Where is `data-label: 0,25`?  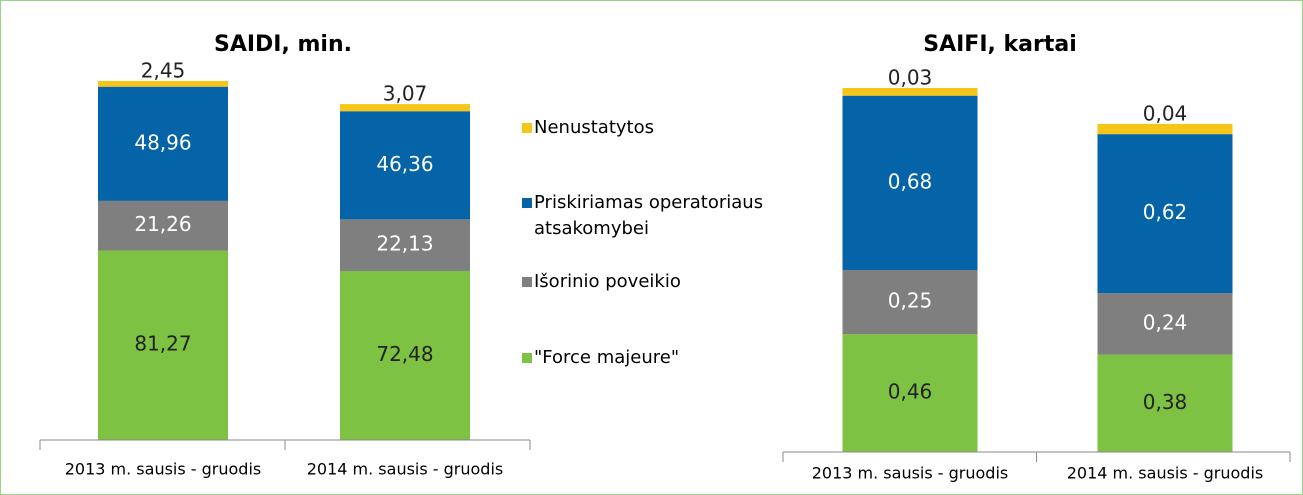 data-label: 0,25 is located at coordinates (910, 301).